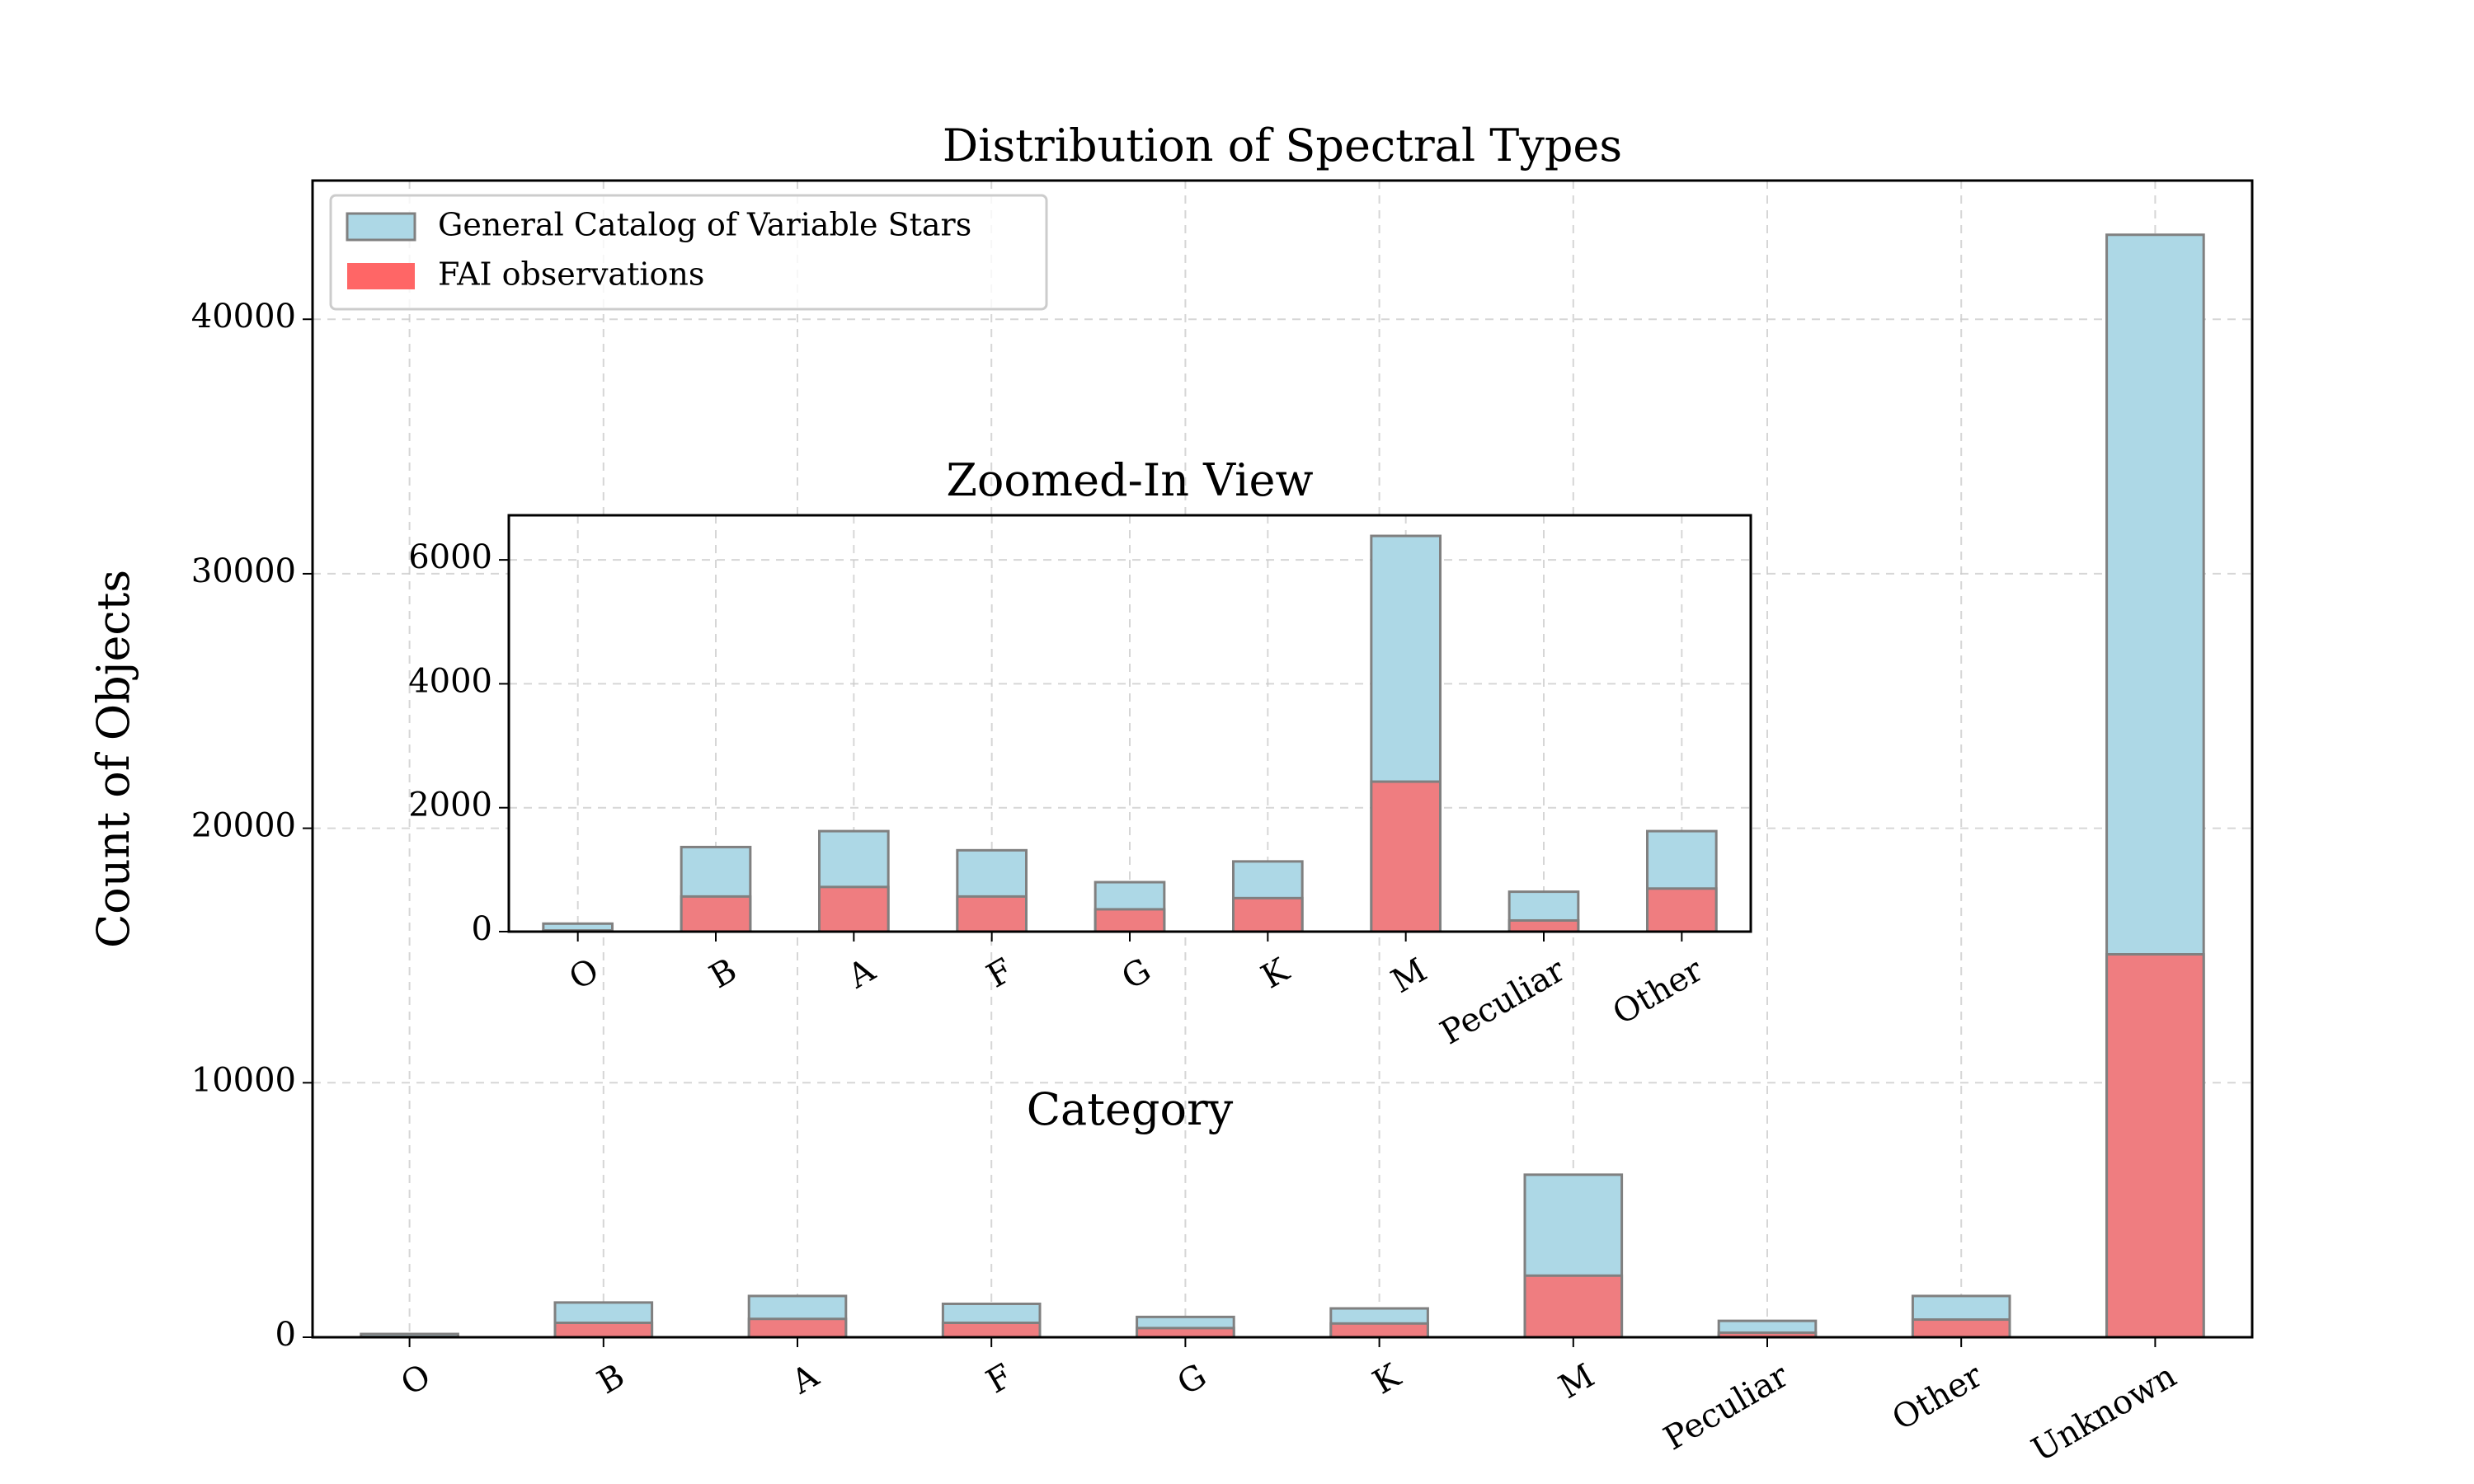  I want to click on x-tick-label: Peculiar, so click(1726, 1407).